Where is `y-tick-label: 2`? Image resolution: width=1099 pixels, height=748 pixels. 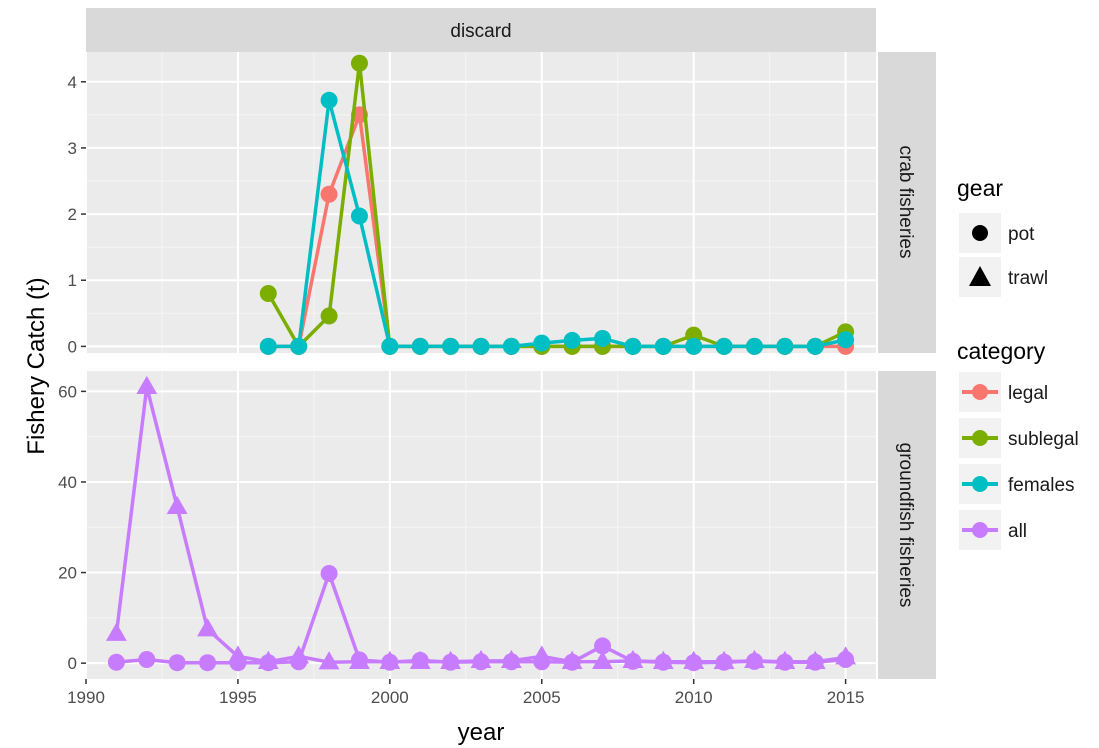 y-tick-label: 2 is located at coordinates (72, 214).